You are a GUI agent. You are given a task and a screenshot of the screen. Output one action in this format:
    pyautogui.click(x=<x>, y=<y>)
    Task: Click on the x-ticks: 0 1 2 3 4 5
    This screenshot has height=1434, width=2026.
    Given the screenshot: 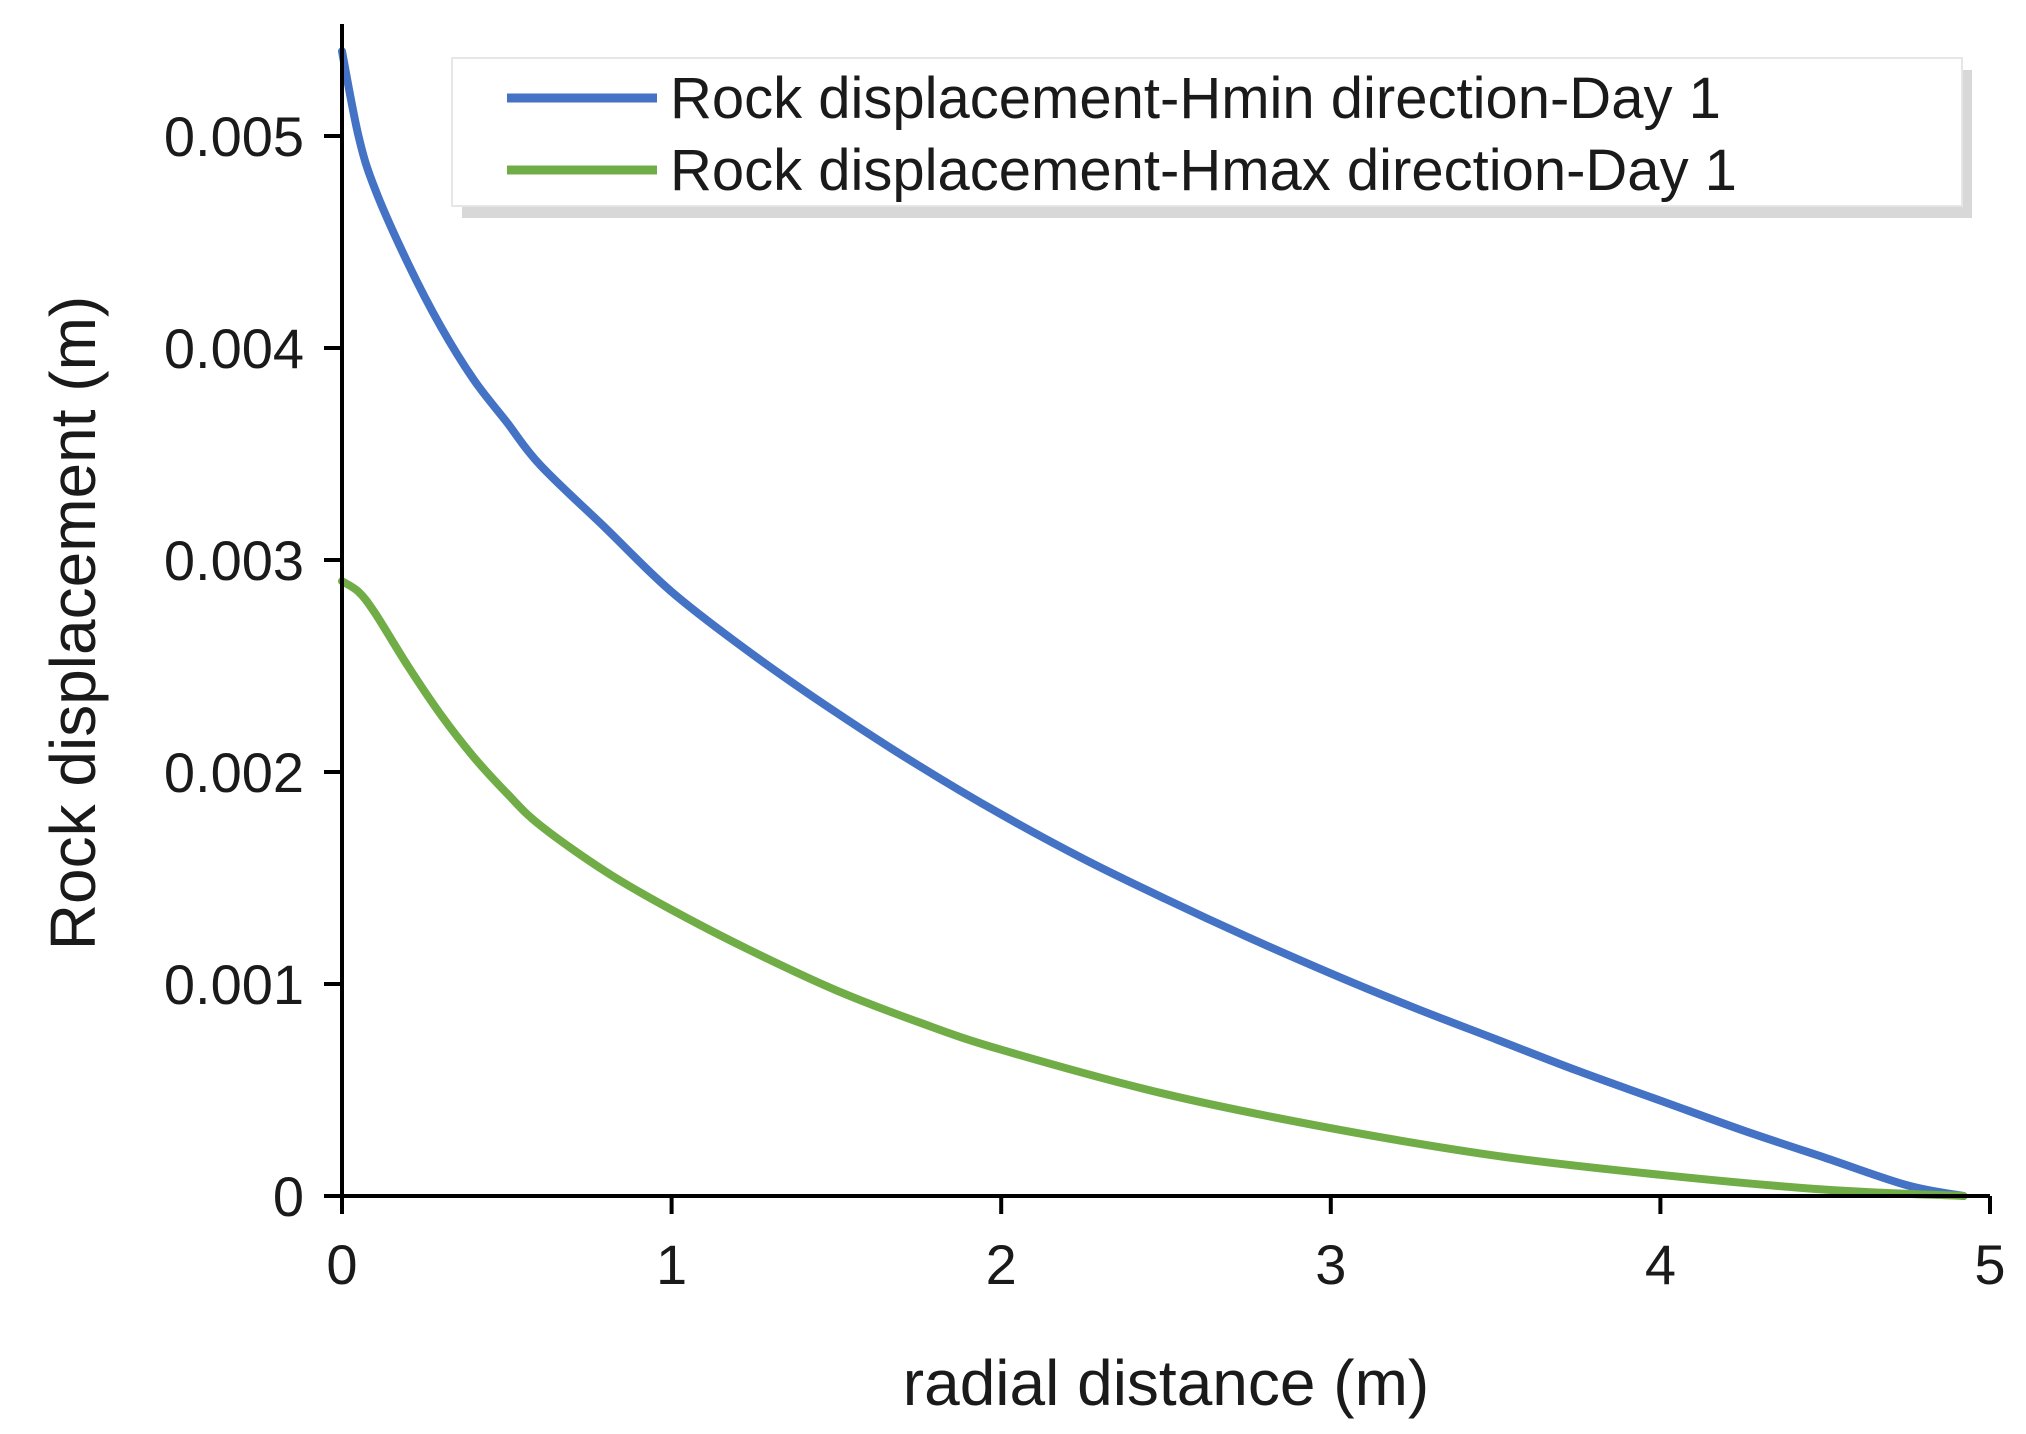 What is the action you would take?
    pyautogui.click(x=1166, y=1246)
    